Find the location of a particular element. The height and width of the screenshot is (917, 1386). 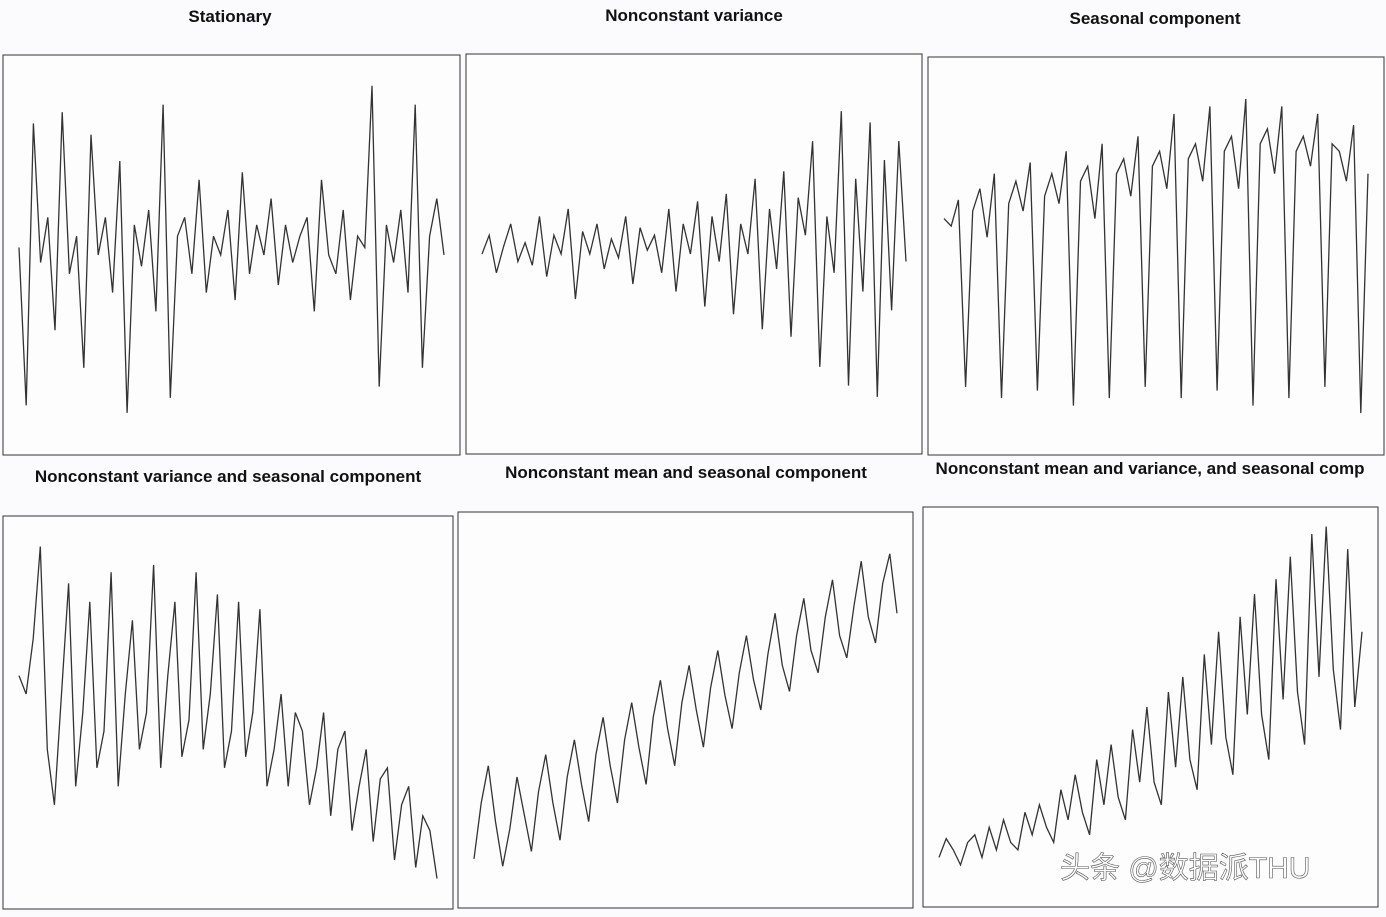

chart-title: Nonconstant variance is located at coordinates (694, 15).